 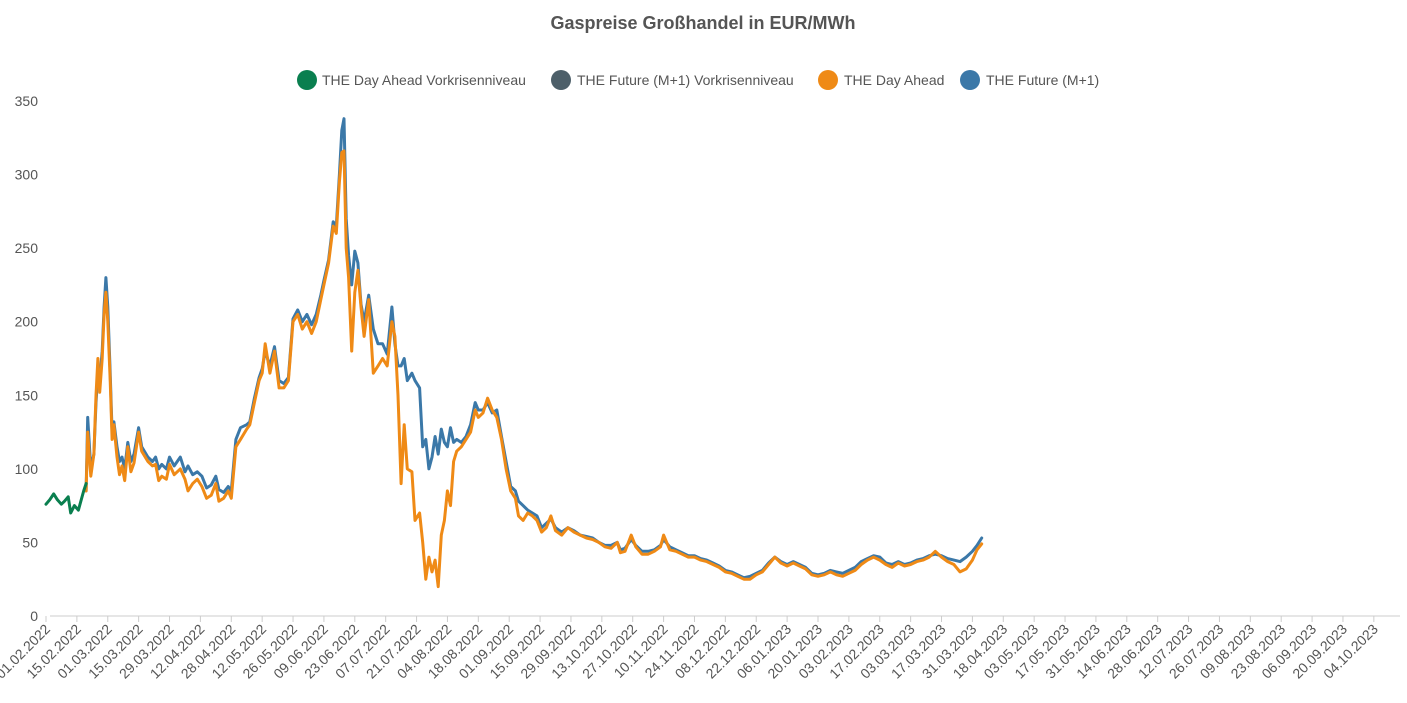 I want to click on legend-item-future-vorkrisenniveau: THE Future (M+1) Vorkrisenniveau, so click(x=672, y=80).